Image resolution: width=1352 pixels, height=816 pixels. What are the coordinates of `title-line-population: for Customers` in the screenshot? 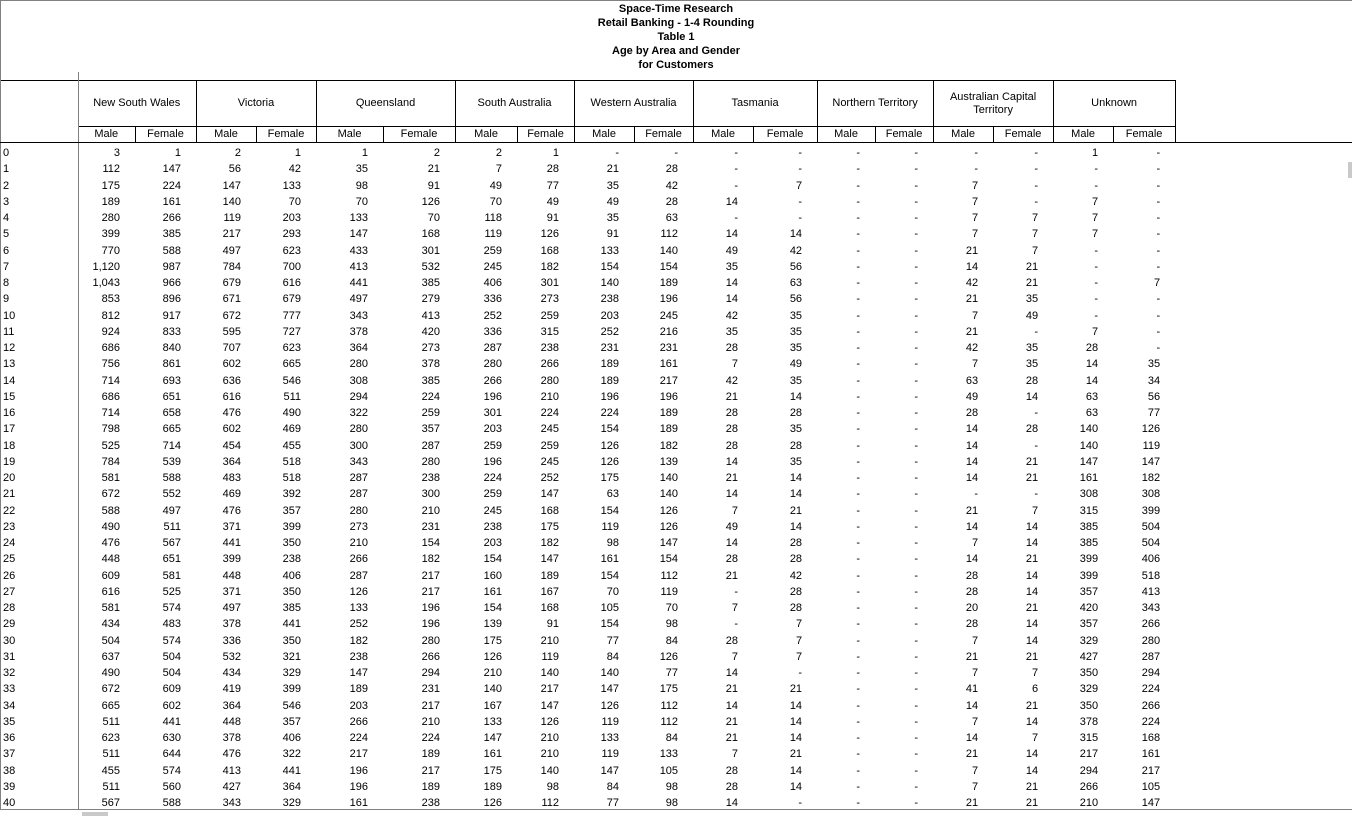 It's located at (676, 65).